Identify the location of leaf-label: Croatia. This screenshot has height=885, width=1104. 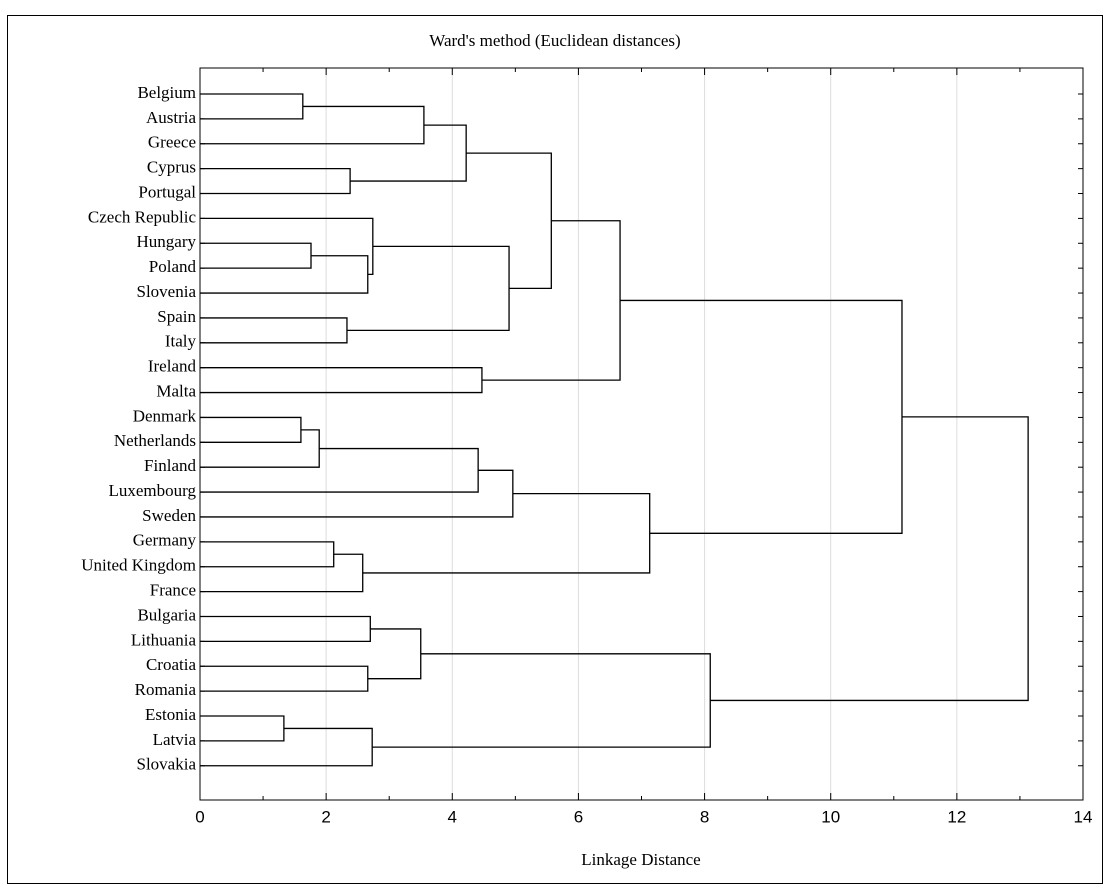
(171, 664).